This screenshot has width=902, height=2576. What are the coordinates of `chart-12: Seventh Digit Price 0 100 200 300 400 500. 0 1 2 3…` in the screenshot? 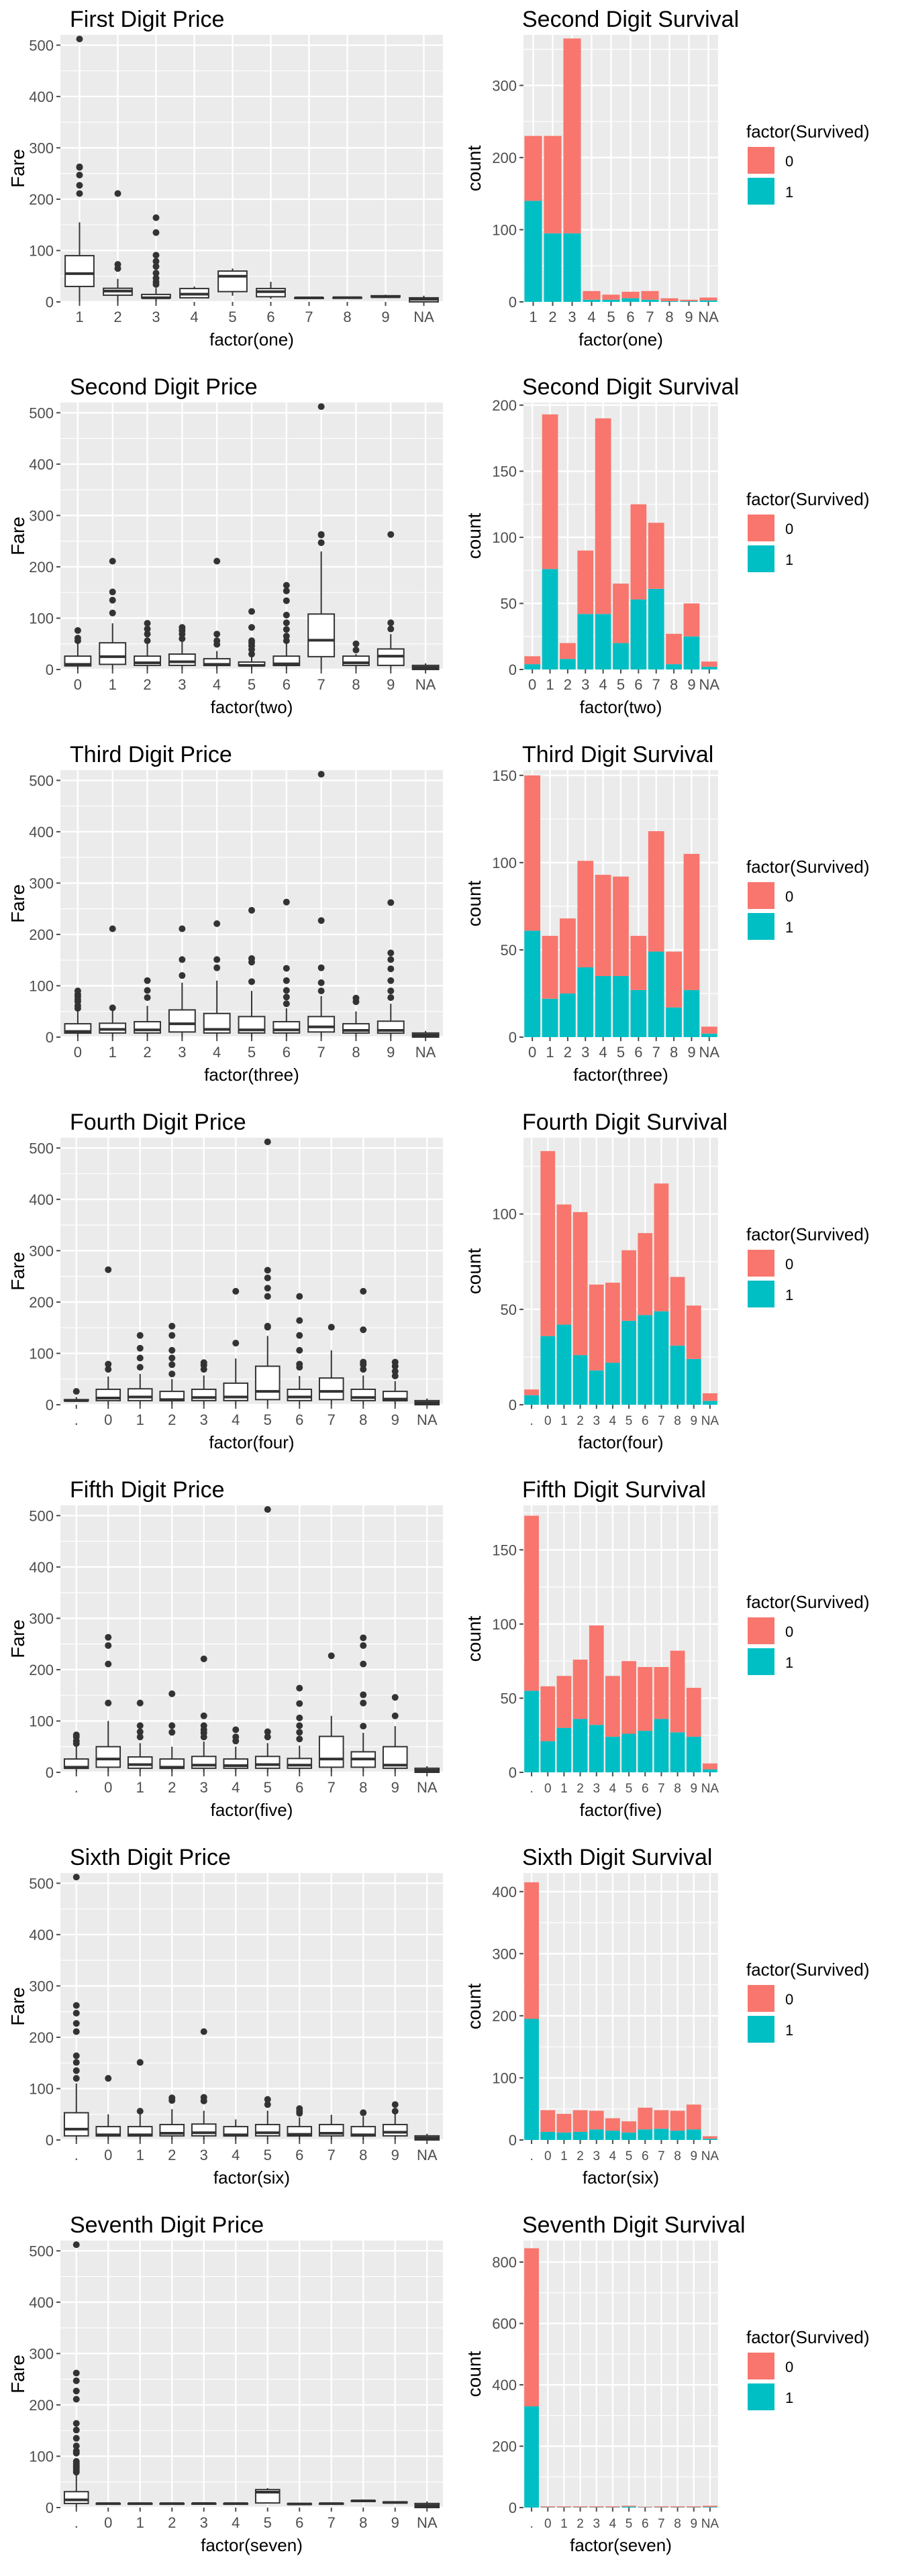 It's located at (225, 2383).